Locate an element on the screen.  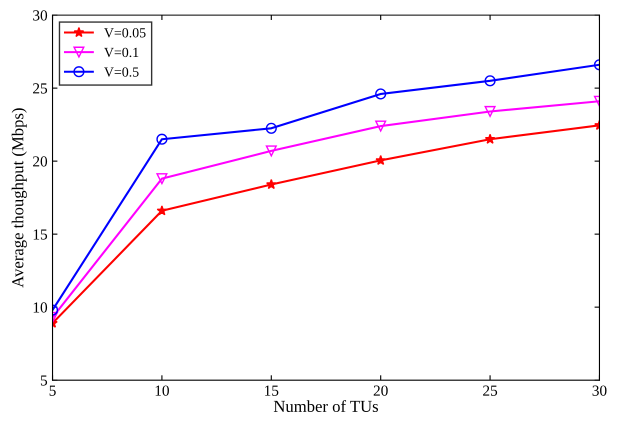
x-tick-label: 30 is located at coordinates (599, 390).